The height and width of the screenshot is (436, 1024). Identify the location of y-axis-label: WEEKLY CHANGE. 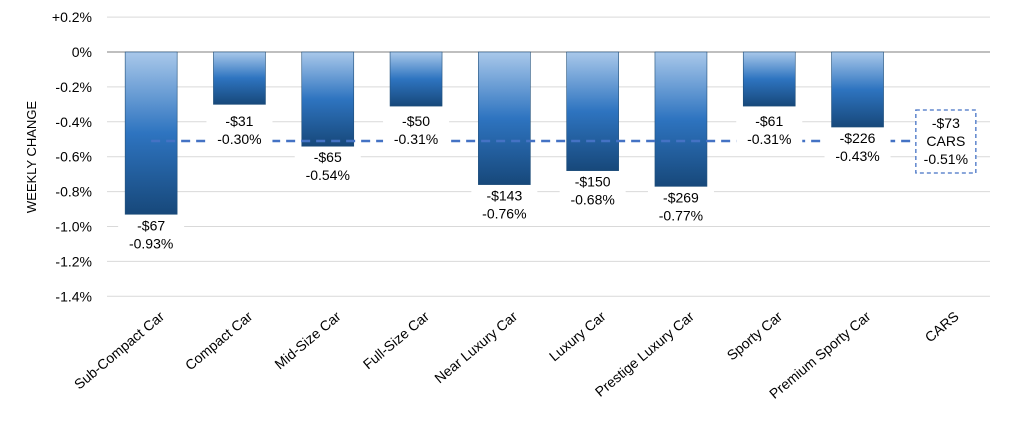
(31, 157).